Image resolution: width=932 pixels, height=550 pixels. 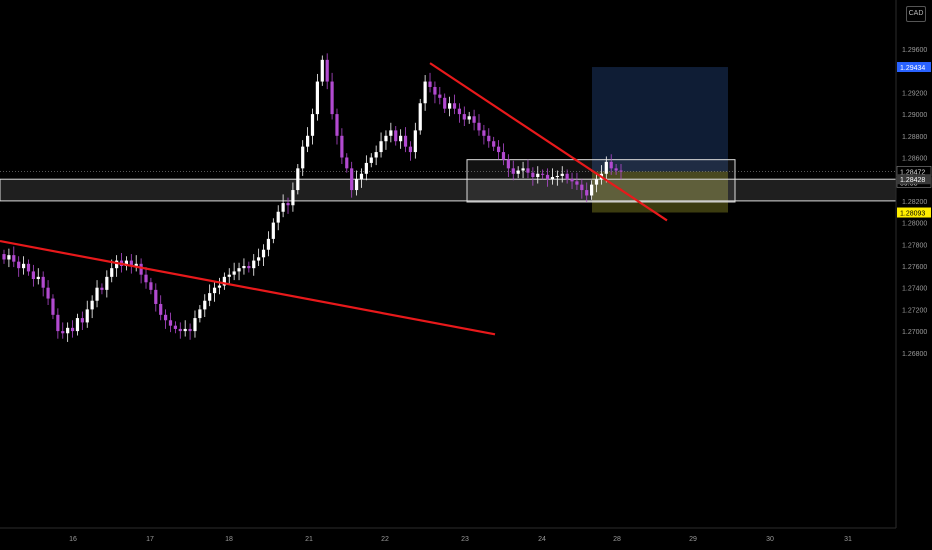 I want to click on zone-price-badge: 1.28428, so click(x=914, y=179).